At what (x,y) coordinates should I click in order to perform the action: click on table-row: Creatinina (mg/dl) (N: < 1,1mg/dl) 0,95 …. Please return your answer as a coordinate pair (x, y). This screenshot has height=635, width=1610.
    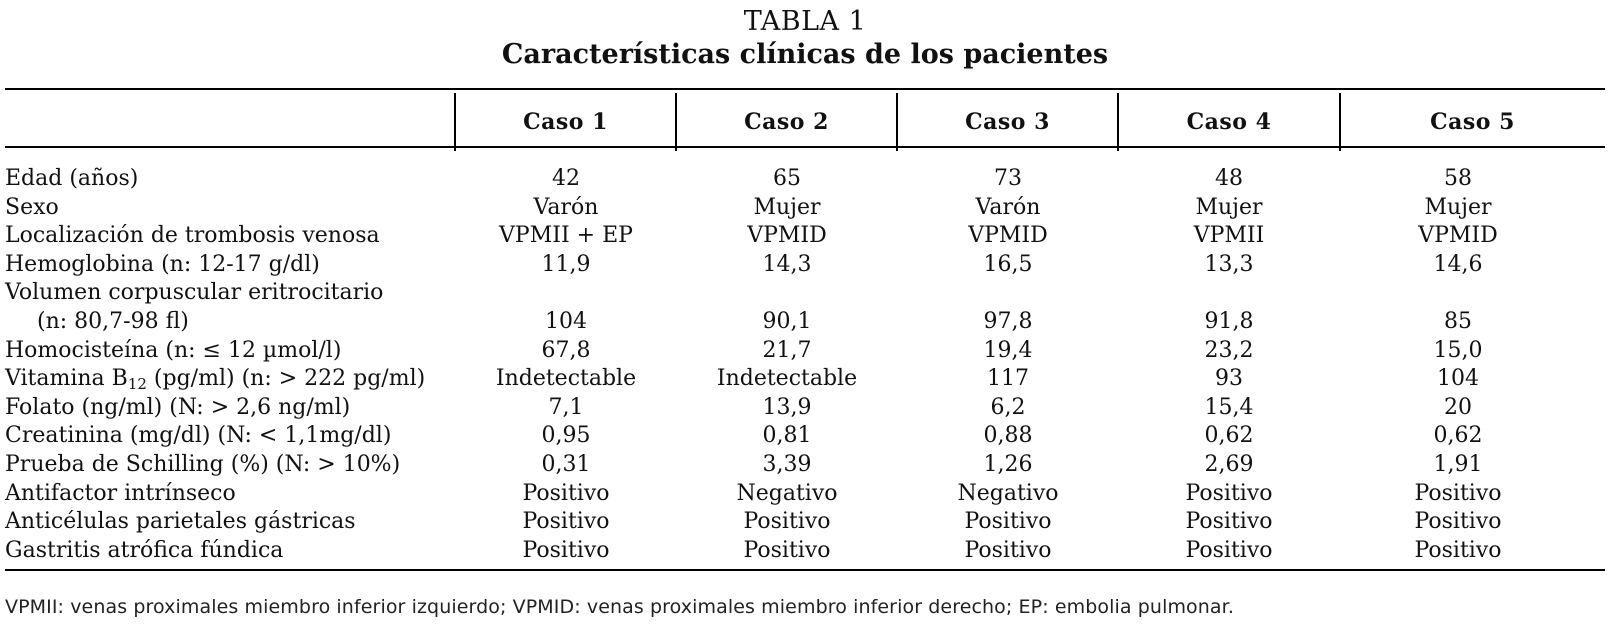
    Looking at the image, I should click on (805, 436).